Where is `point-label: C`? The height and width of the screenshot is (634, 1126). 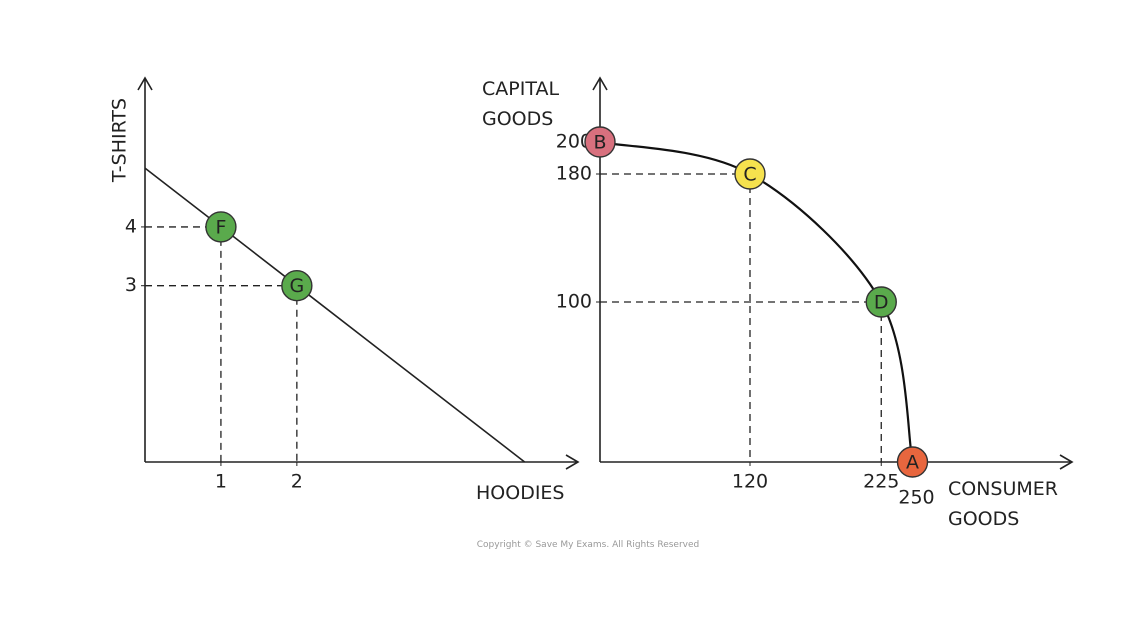
point-label: C is located at coordinates (749, 175).